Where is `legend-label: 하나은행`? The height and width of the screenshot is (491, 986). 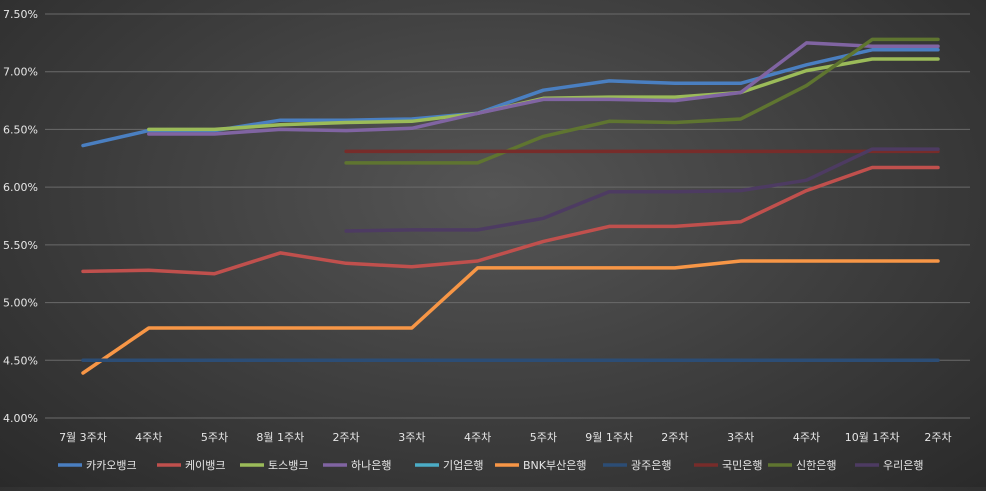 legend-label: 하나은행 is located at coordinates (371, 465).